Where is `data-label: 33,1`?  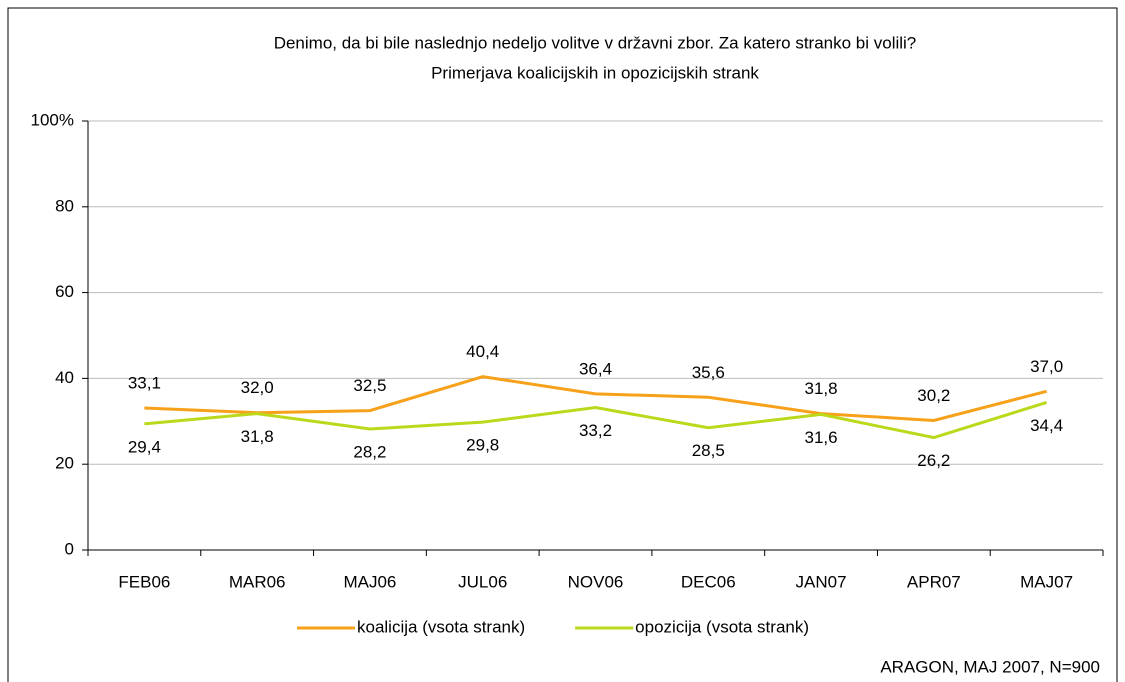
data-label: 33,1 is located at coordinates (144, 382).